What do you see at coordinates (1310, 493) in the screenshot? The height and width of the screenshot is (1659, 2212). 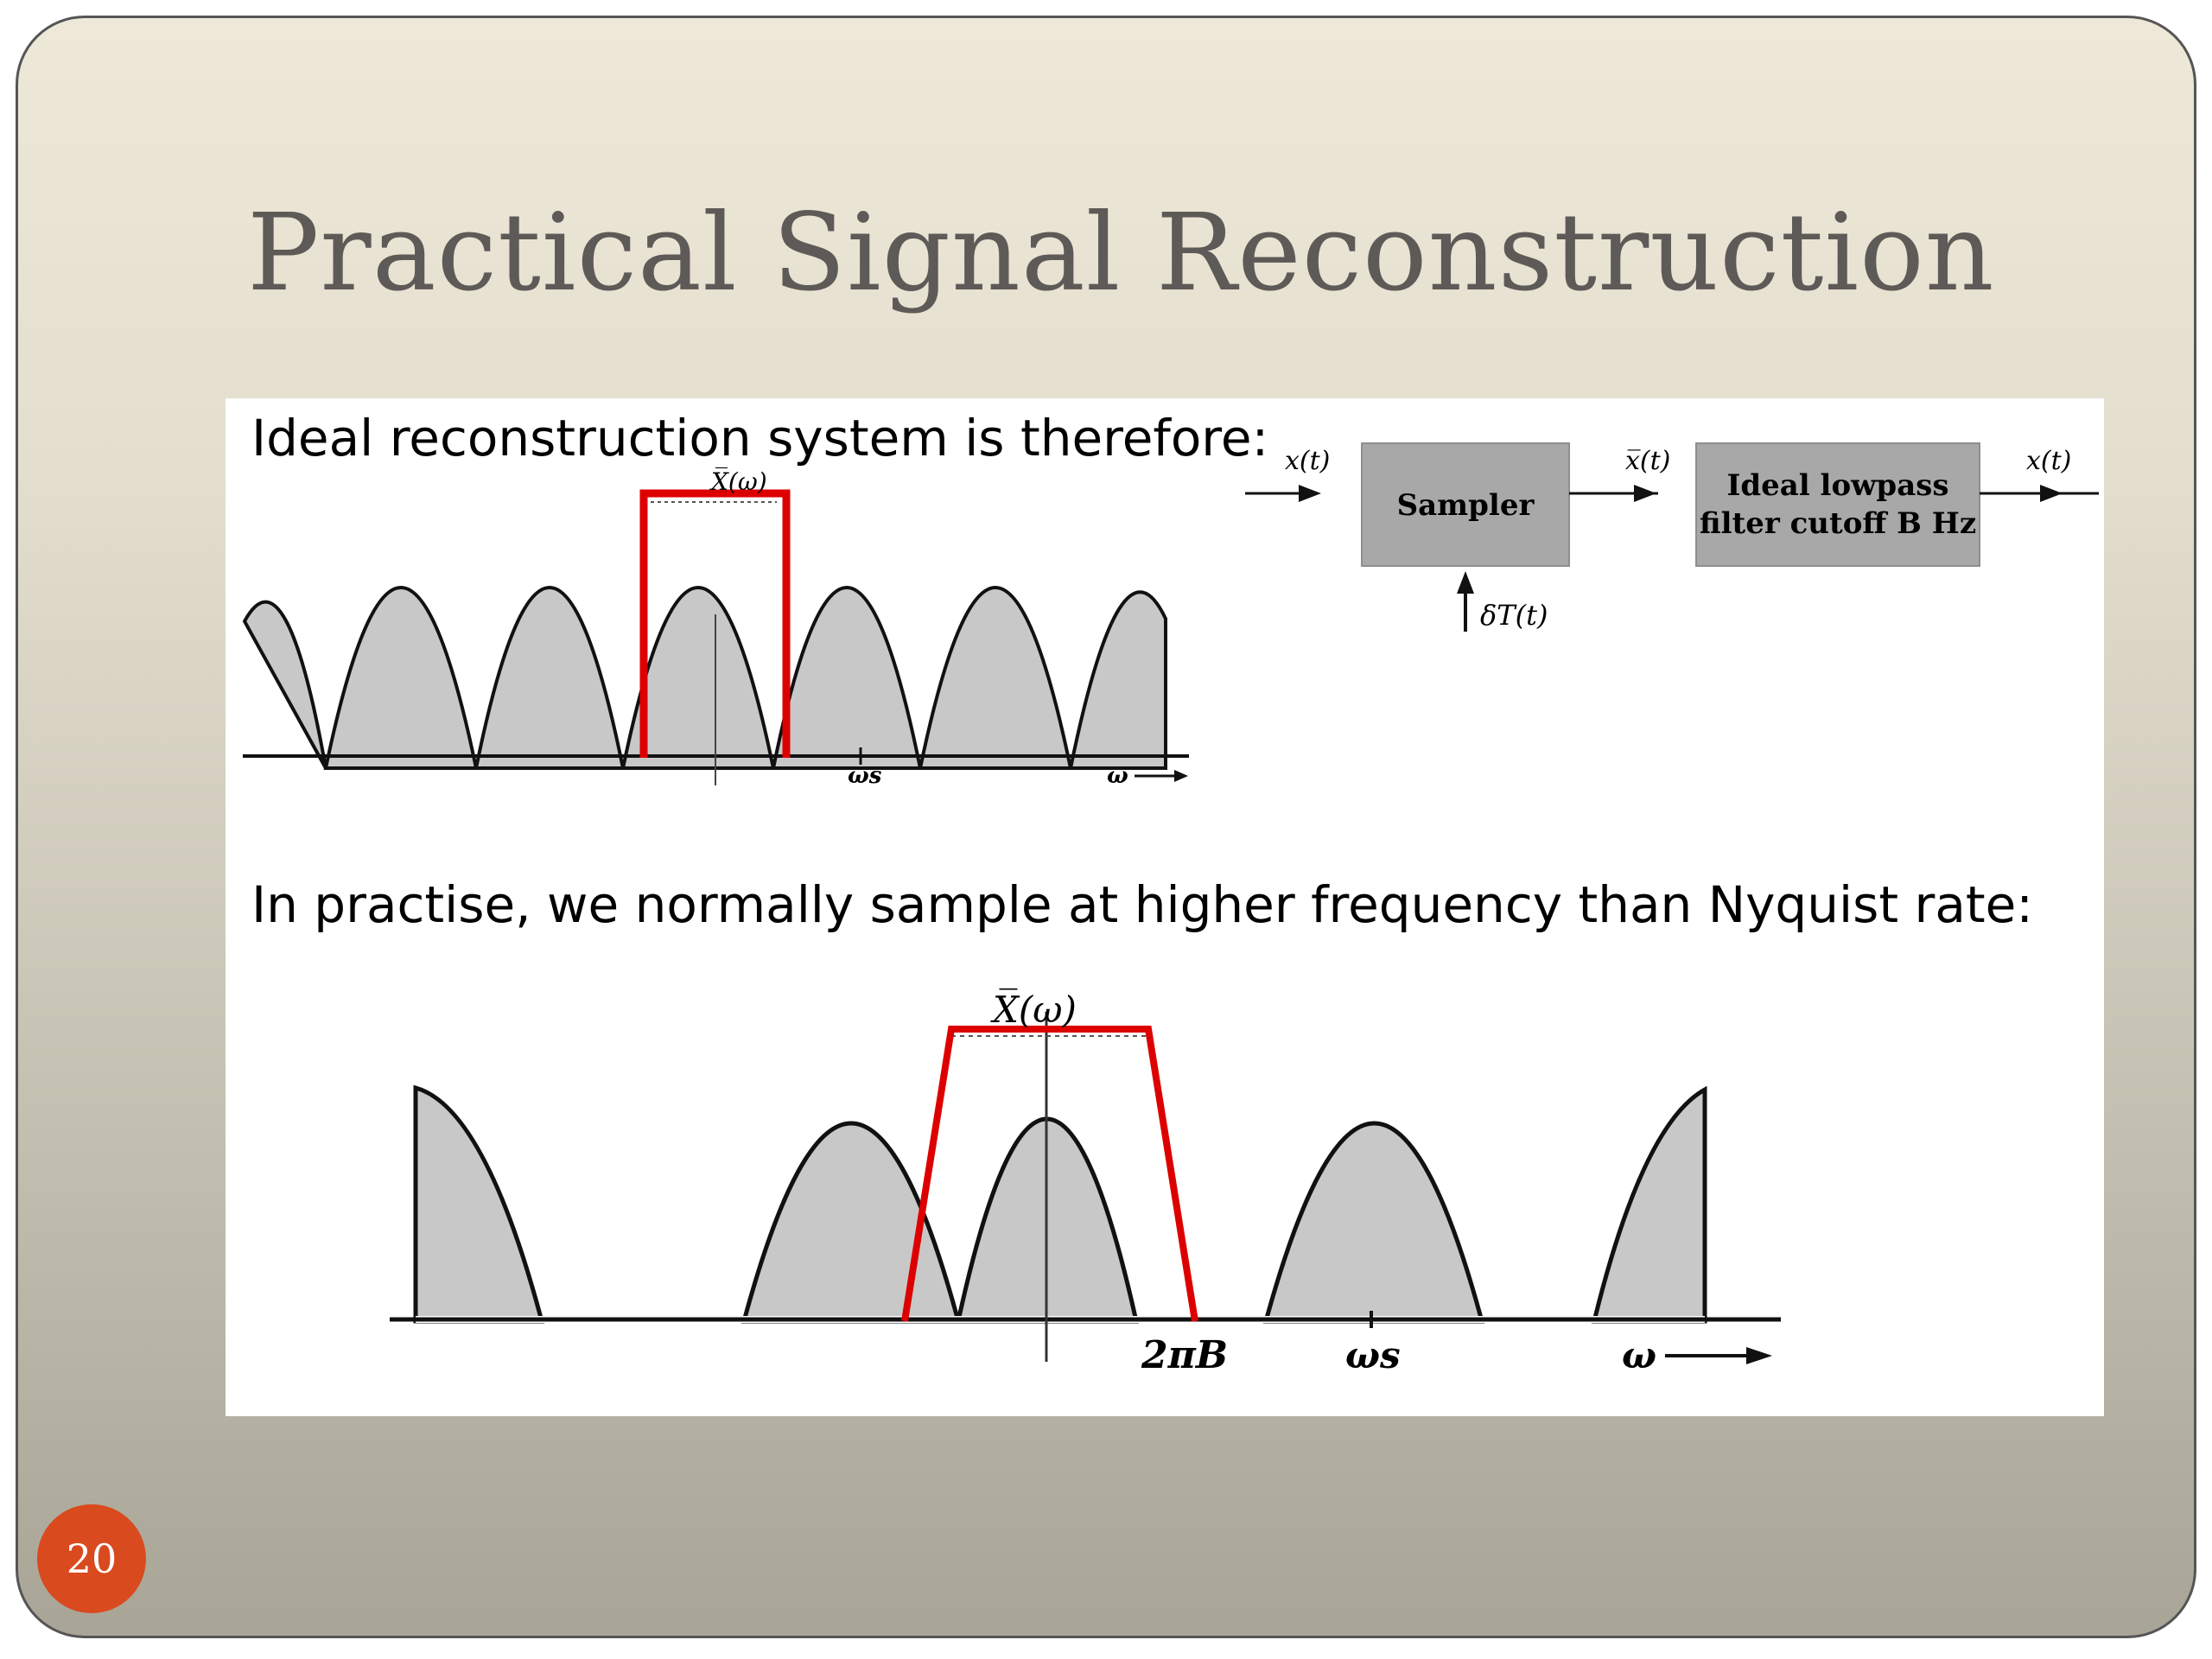 I see `input-arrow-head` at bounding box center [1310, 493].